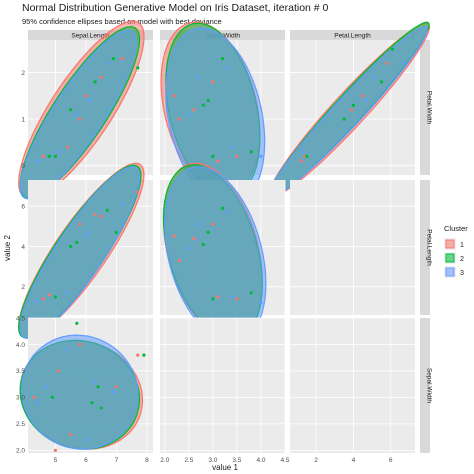 The height and width of the screenshot is (474, 474). What do you see at coordinates (225, 467) in the screenshot?
I see `x-axis-title: value 1` at bounding box center [225, 467].